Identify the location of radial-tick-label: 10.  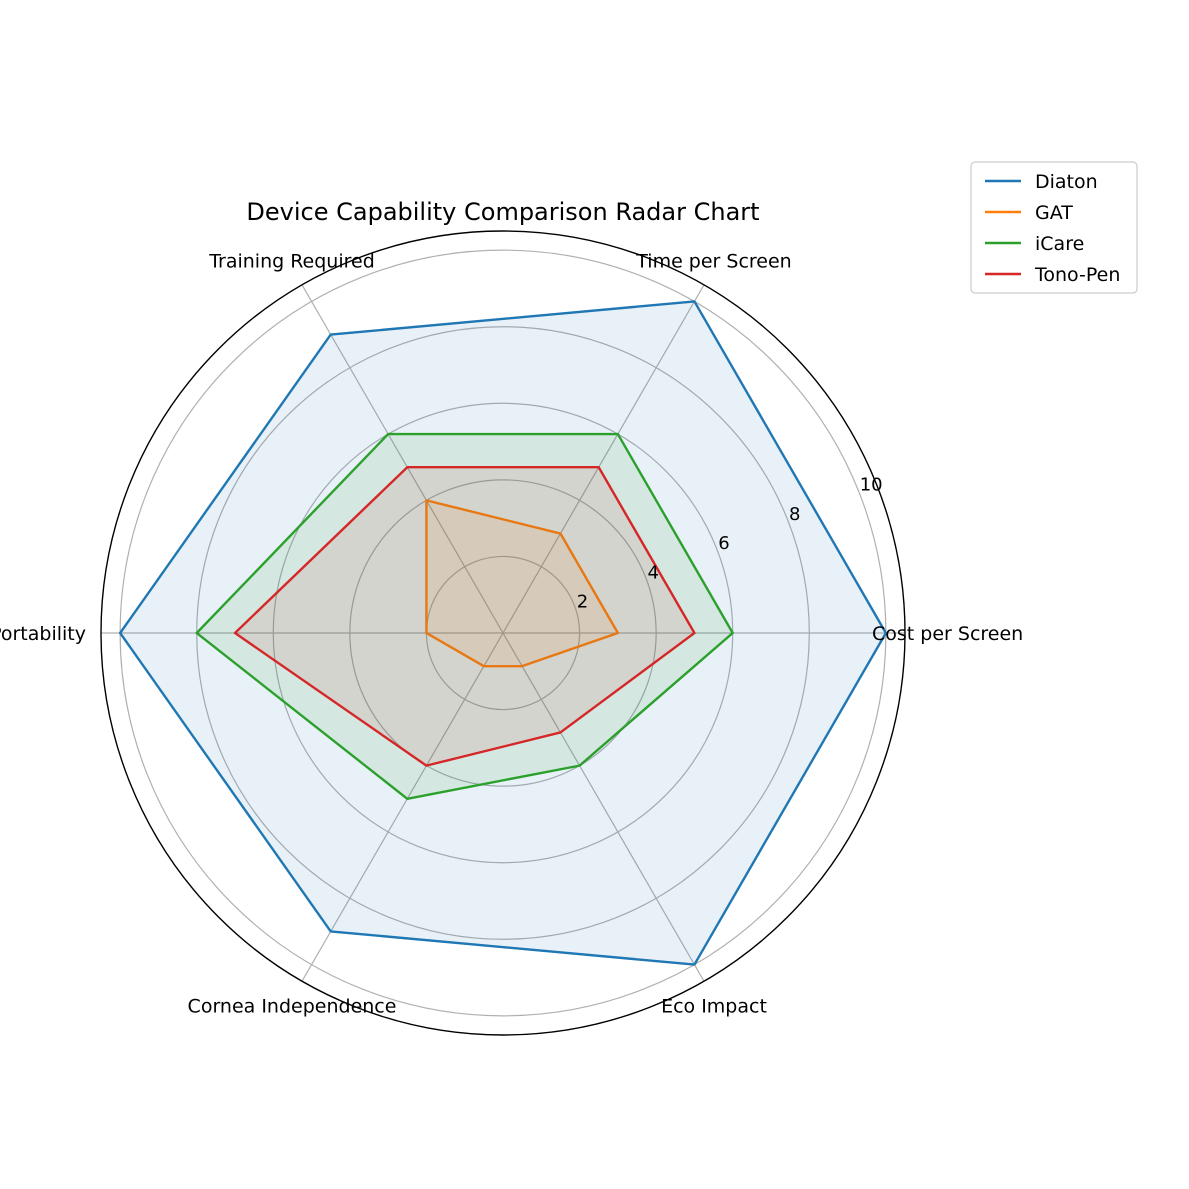
(871, 484).